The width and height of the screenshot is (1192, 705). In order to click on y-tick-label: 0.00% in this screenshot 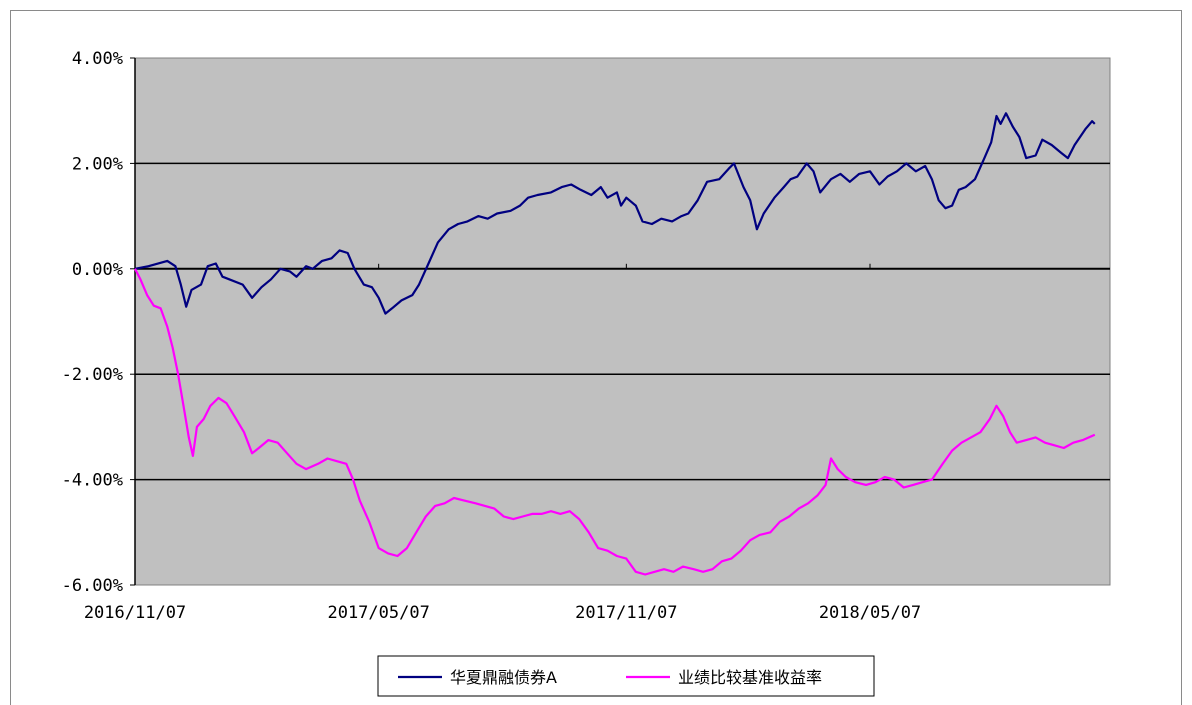, I will do `click(97, 270)`.